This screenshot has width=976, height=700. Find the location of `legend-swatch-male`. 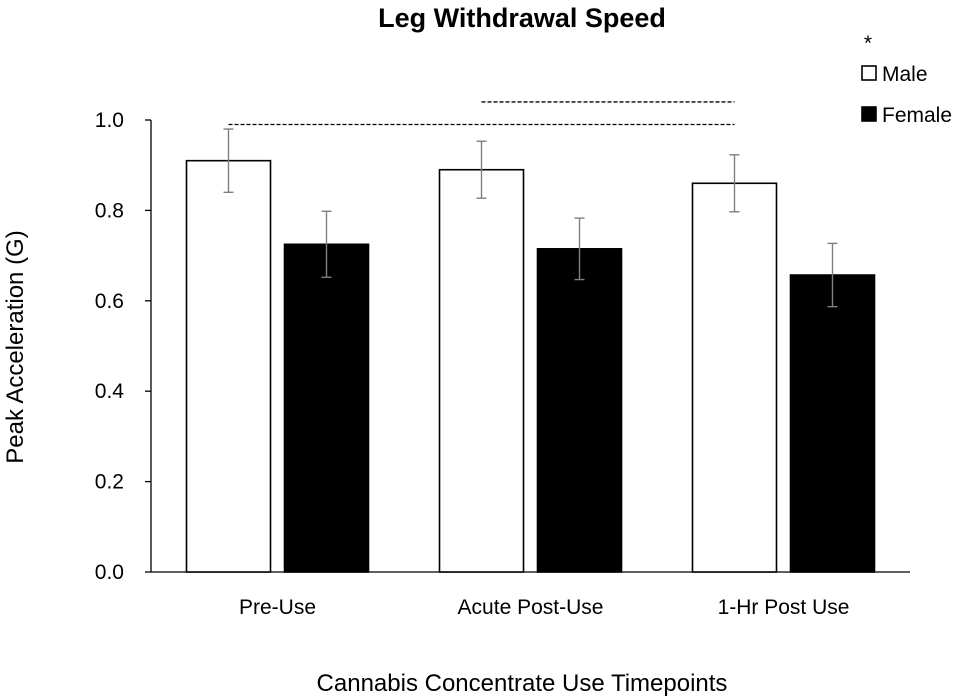

legend-swatch-male is located at coordinates (869, 73).